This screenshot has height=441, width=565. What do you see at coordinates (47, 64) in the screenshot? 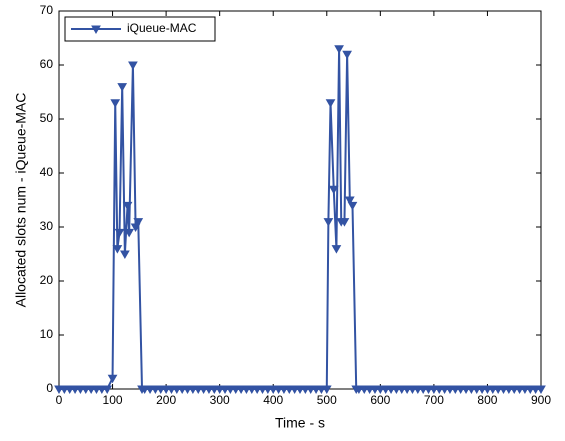
I see `y-tick-label: 60` at bounding box center [47, 64].